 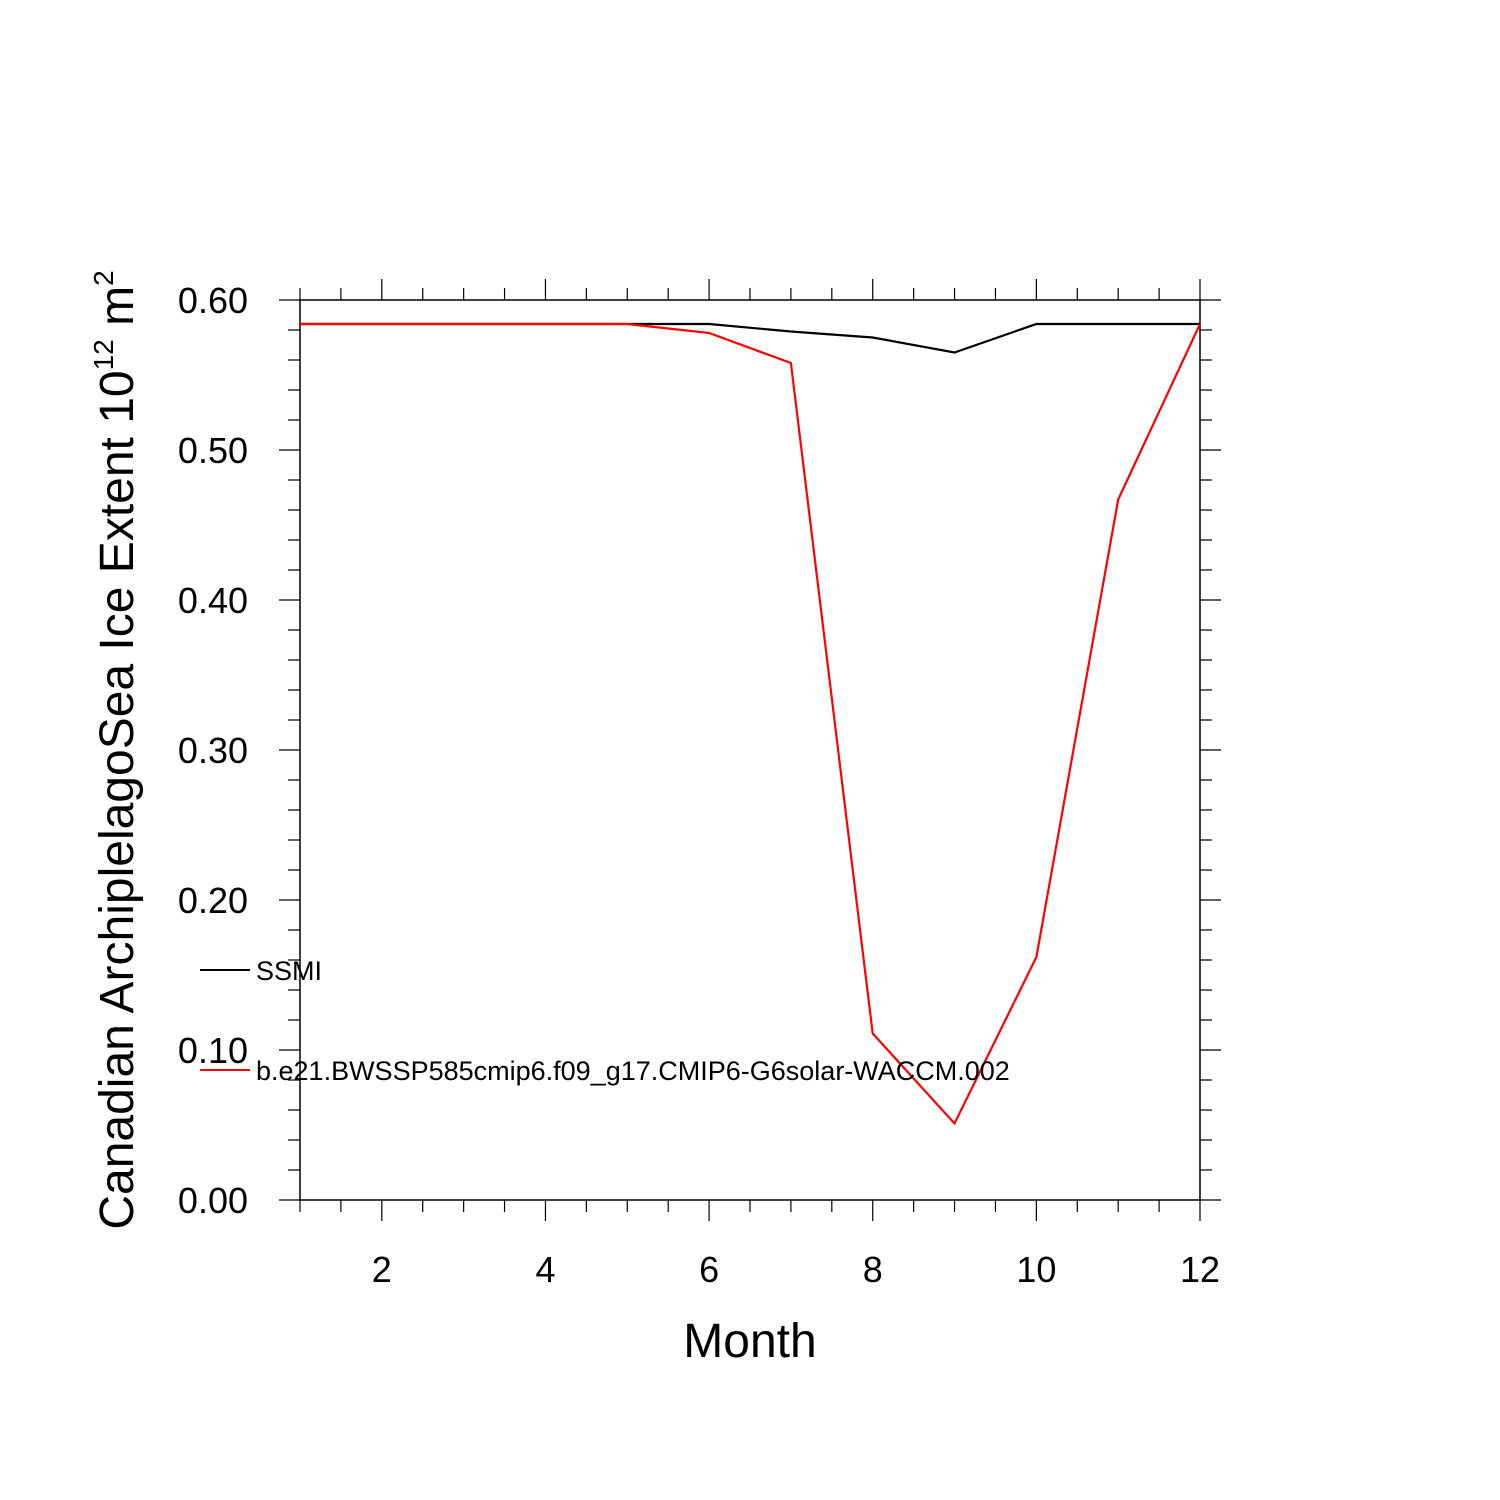 I want to click on y-axis-title-unit: m, so click(x=117, y=312).